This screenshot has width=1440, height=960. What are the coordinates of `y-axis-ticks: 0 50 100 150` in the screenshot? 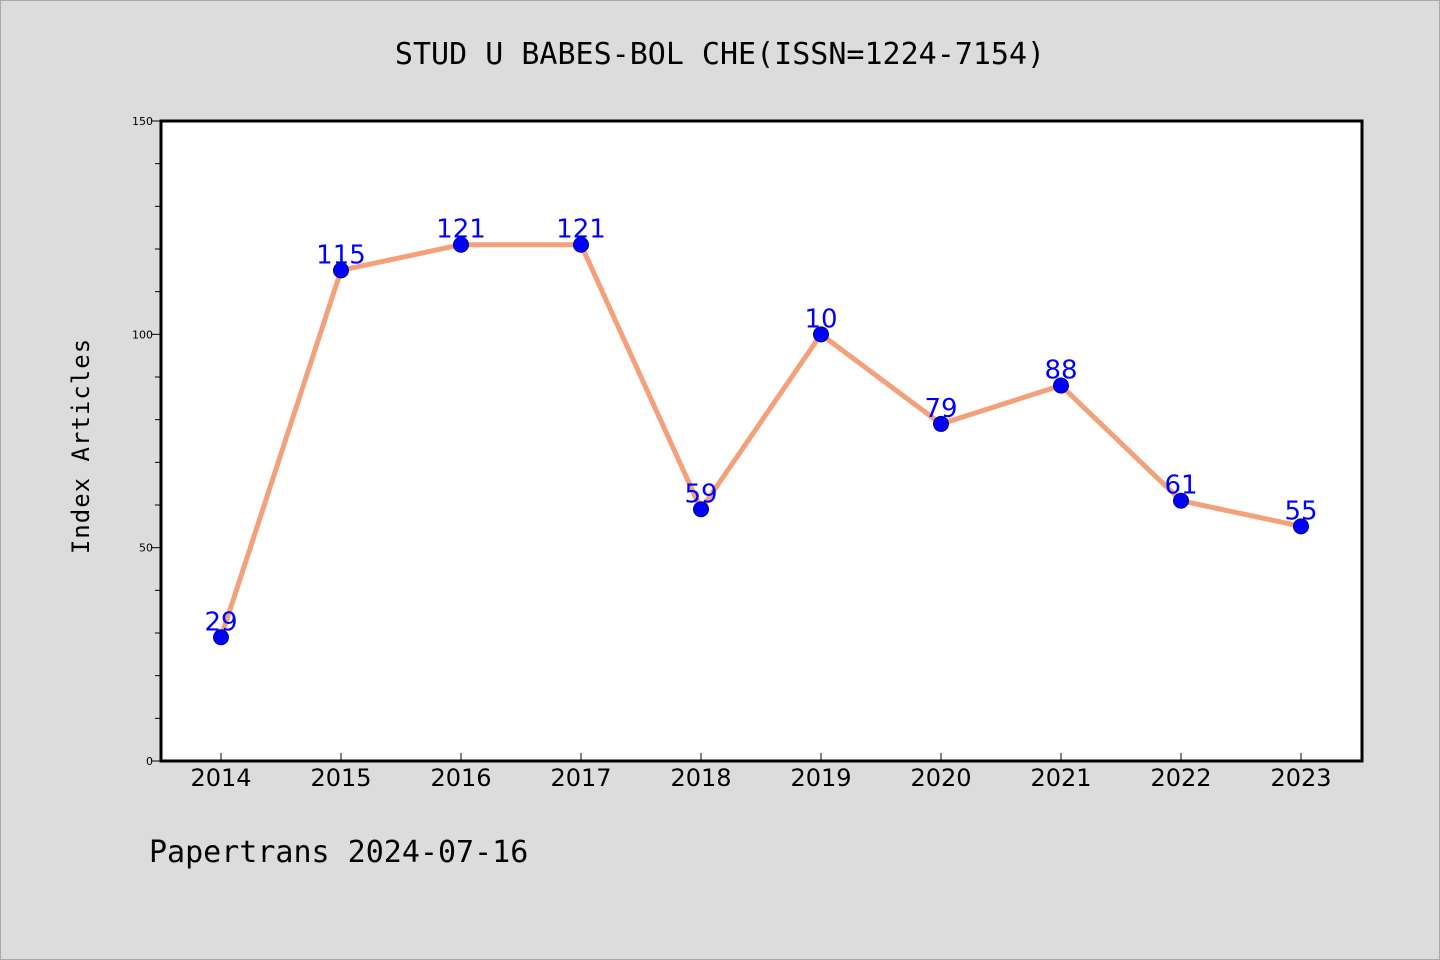 It's located at (146, 441).